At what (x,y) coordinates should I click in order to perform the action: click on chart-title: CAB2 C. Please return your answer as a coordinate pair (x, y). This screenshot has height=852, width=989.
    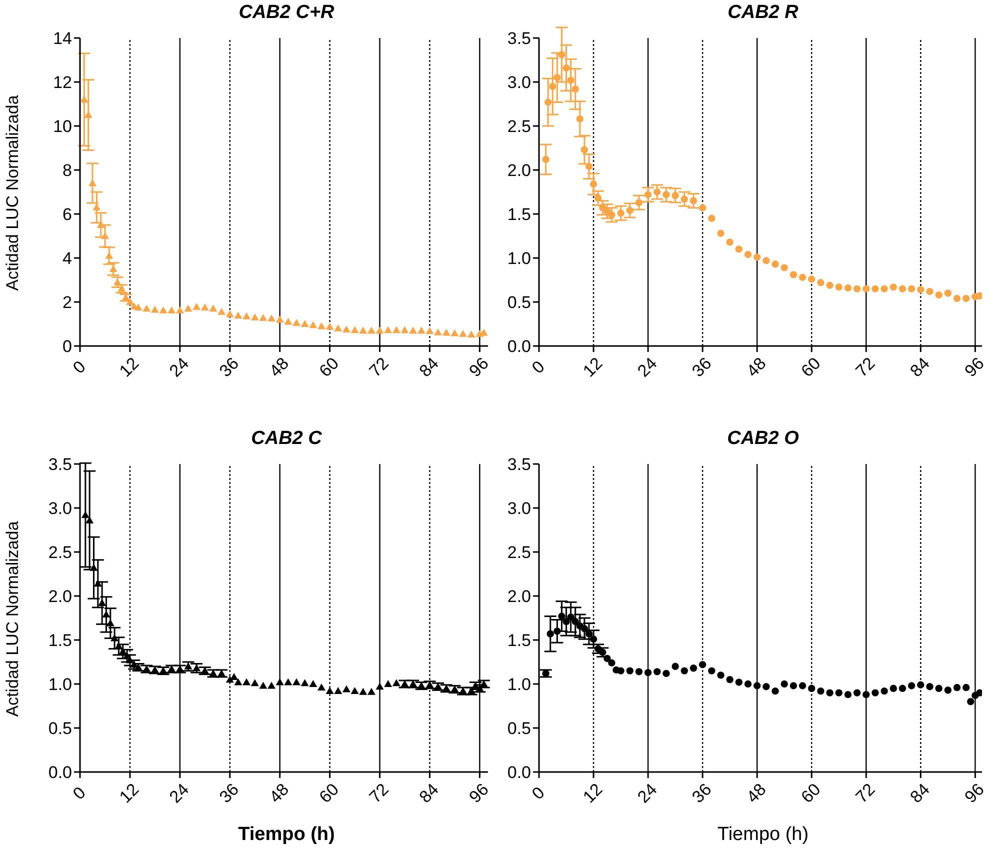
    Looking at the image, I should click on (286, 439).